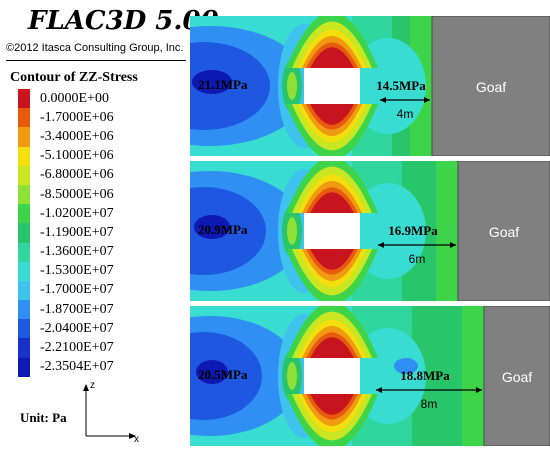 This screenshot has height=460, width=550. I want to click on distance-label: 6m, so click(417, 259).